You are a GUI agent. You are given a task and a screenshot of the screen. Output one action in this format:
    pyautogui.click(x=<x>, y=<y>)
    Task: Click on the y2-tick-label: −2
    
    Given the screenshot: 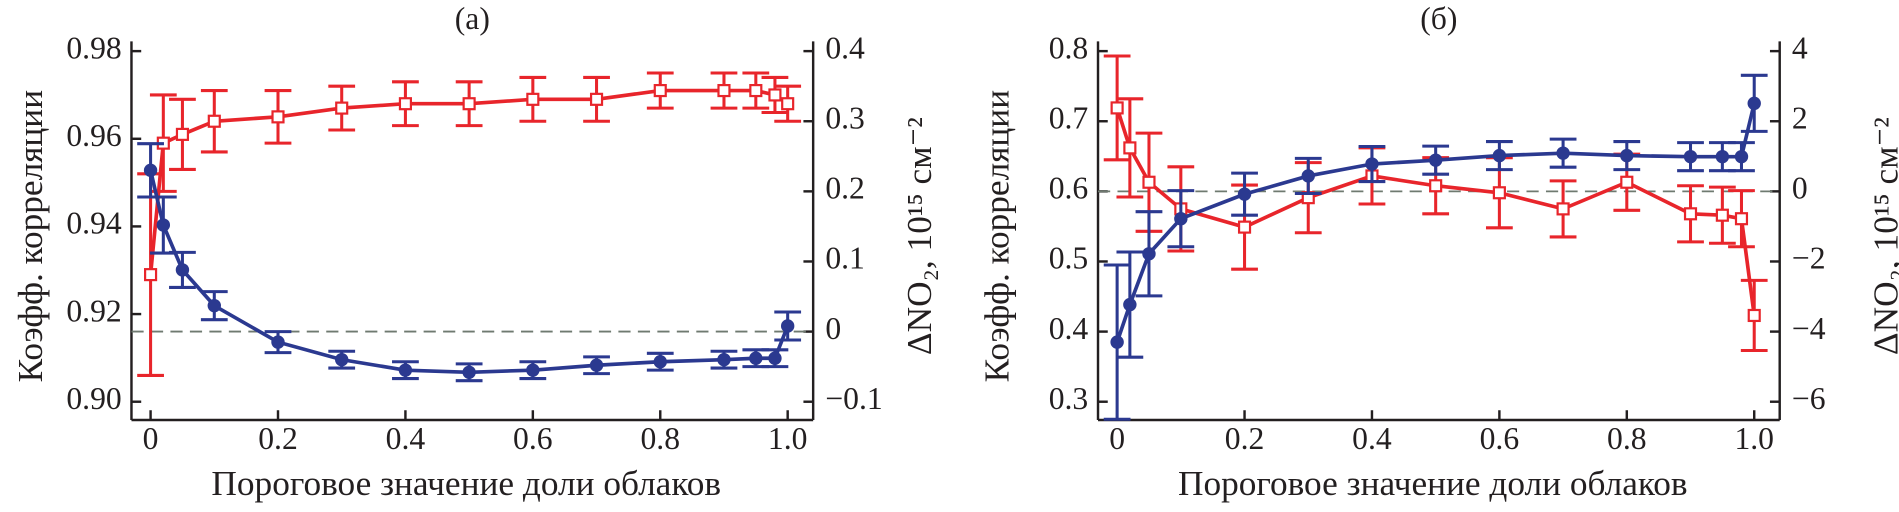 What is the action you would take?
    pyautogui.click(x=1809, y=258)
    